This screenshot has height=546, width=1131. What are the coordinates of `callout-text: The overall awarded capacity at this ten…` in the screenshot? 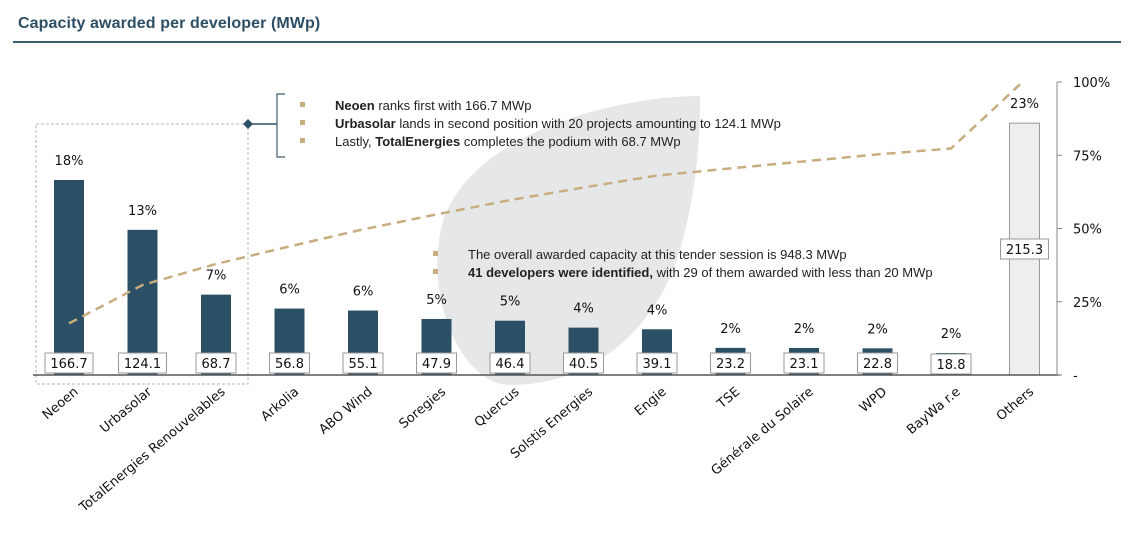 It's located at (657, 254).